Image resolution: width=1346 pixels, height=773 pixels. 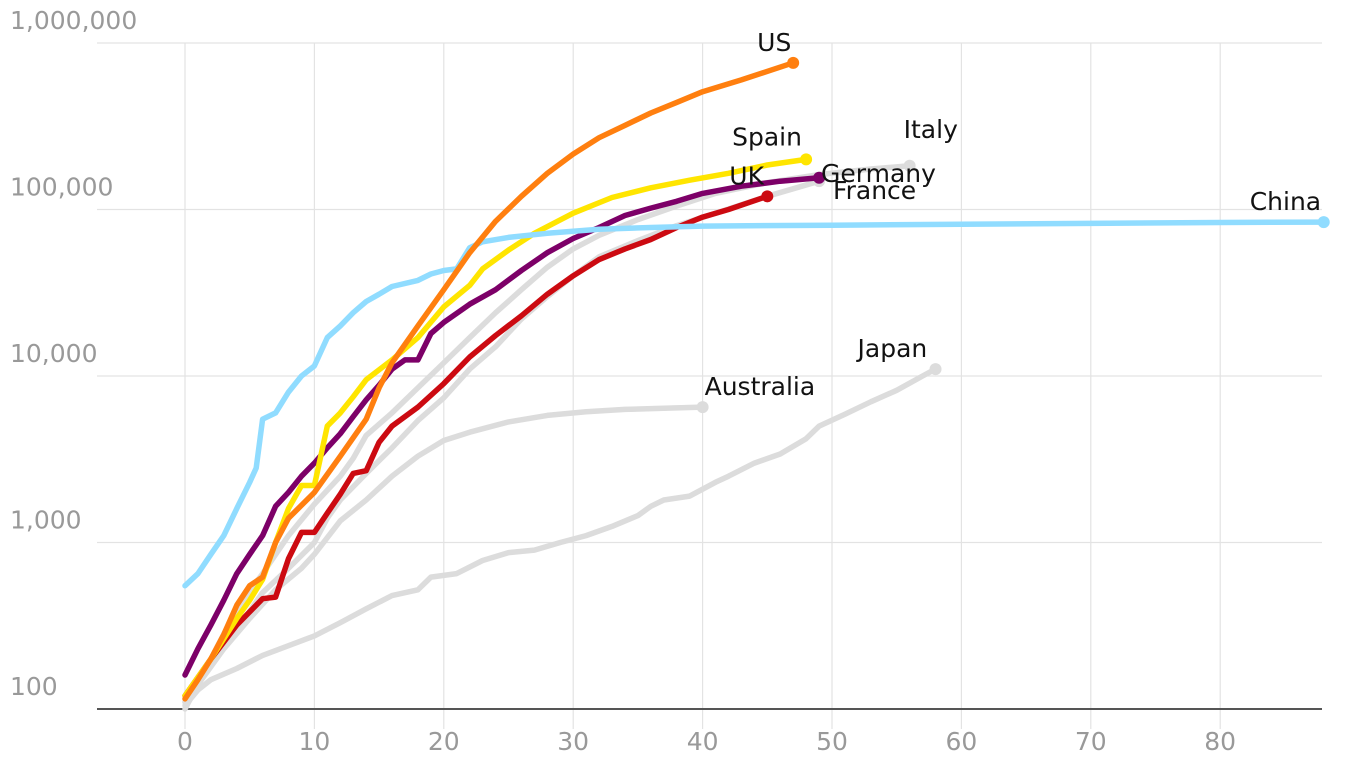 What do you see at coordinates (702, 407) in the screenshot?
I see `series-endpoint-australia` at bounding box center [702, 407].